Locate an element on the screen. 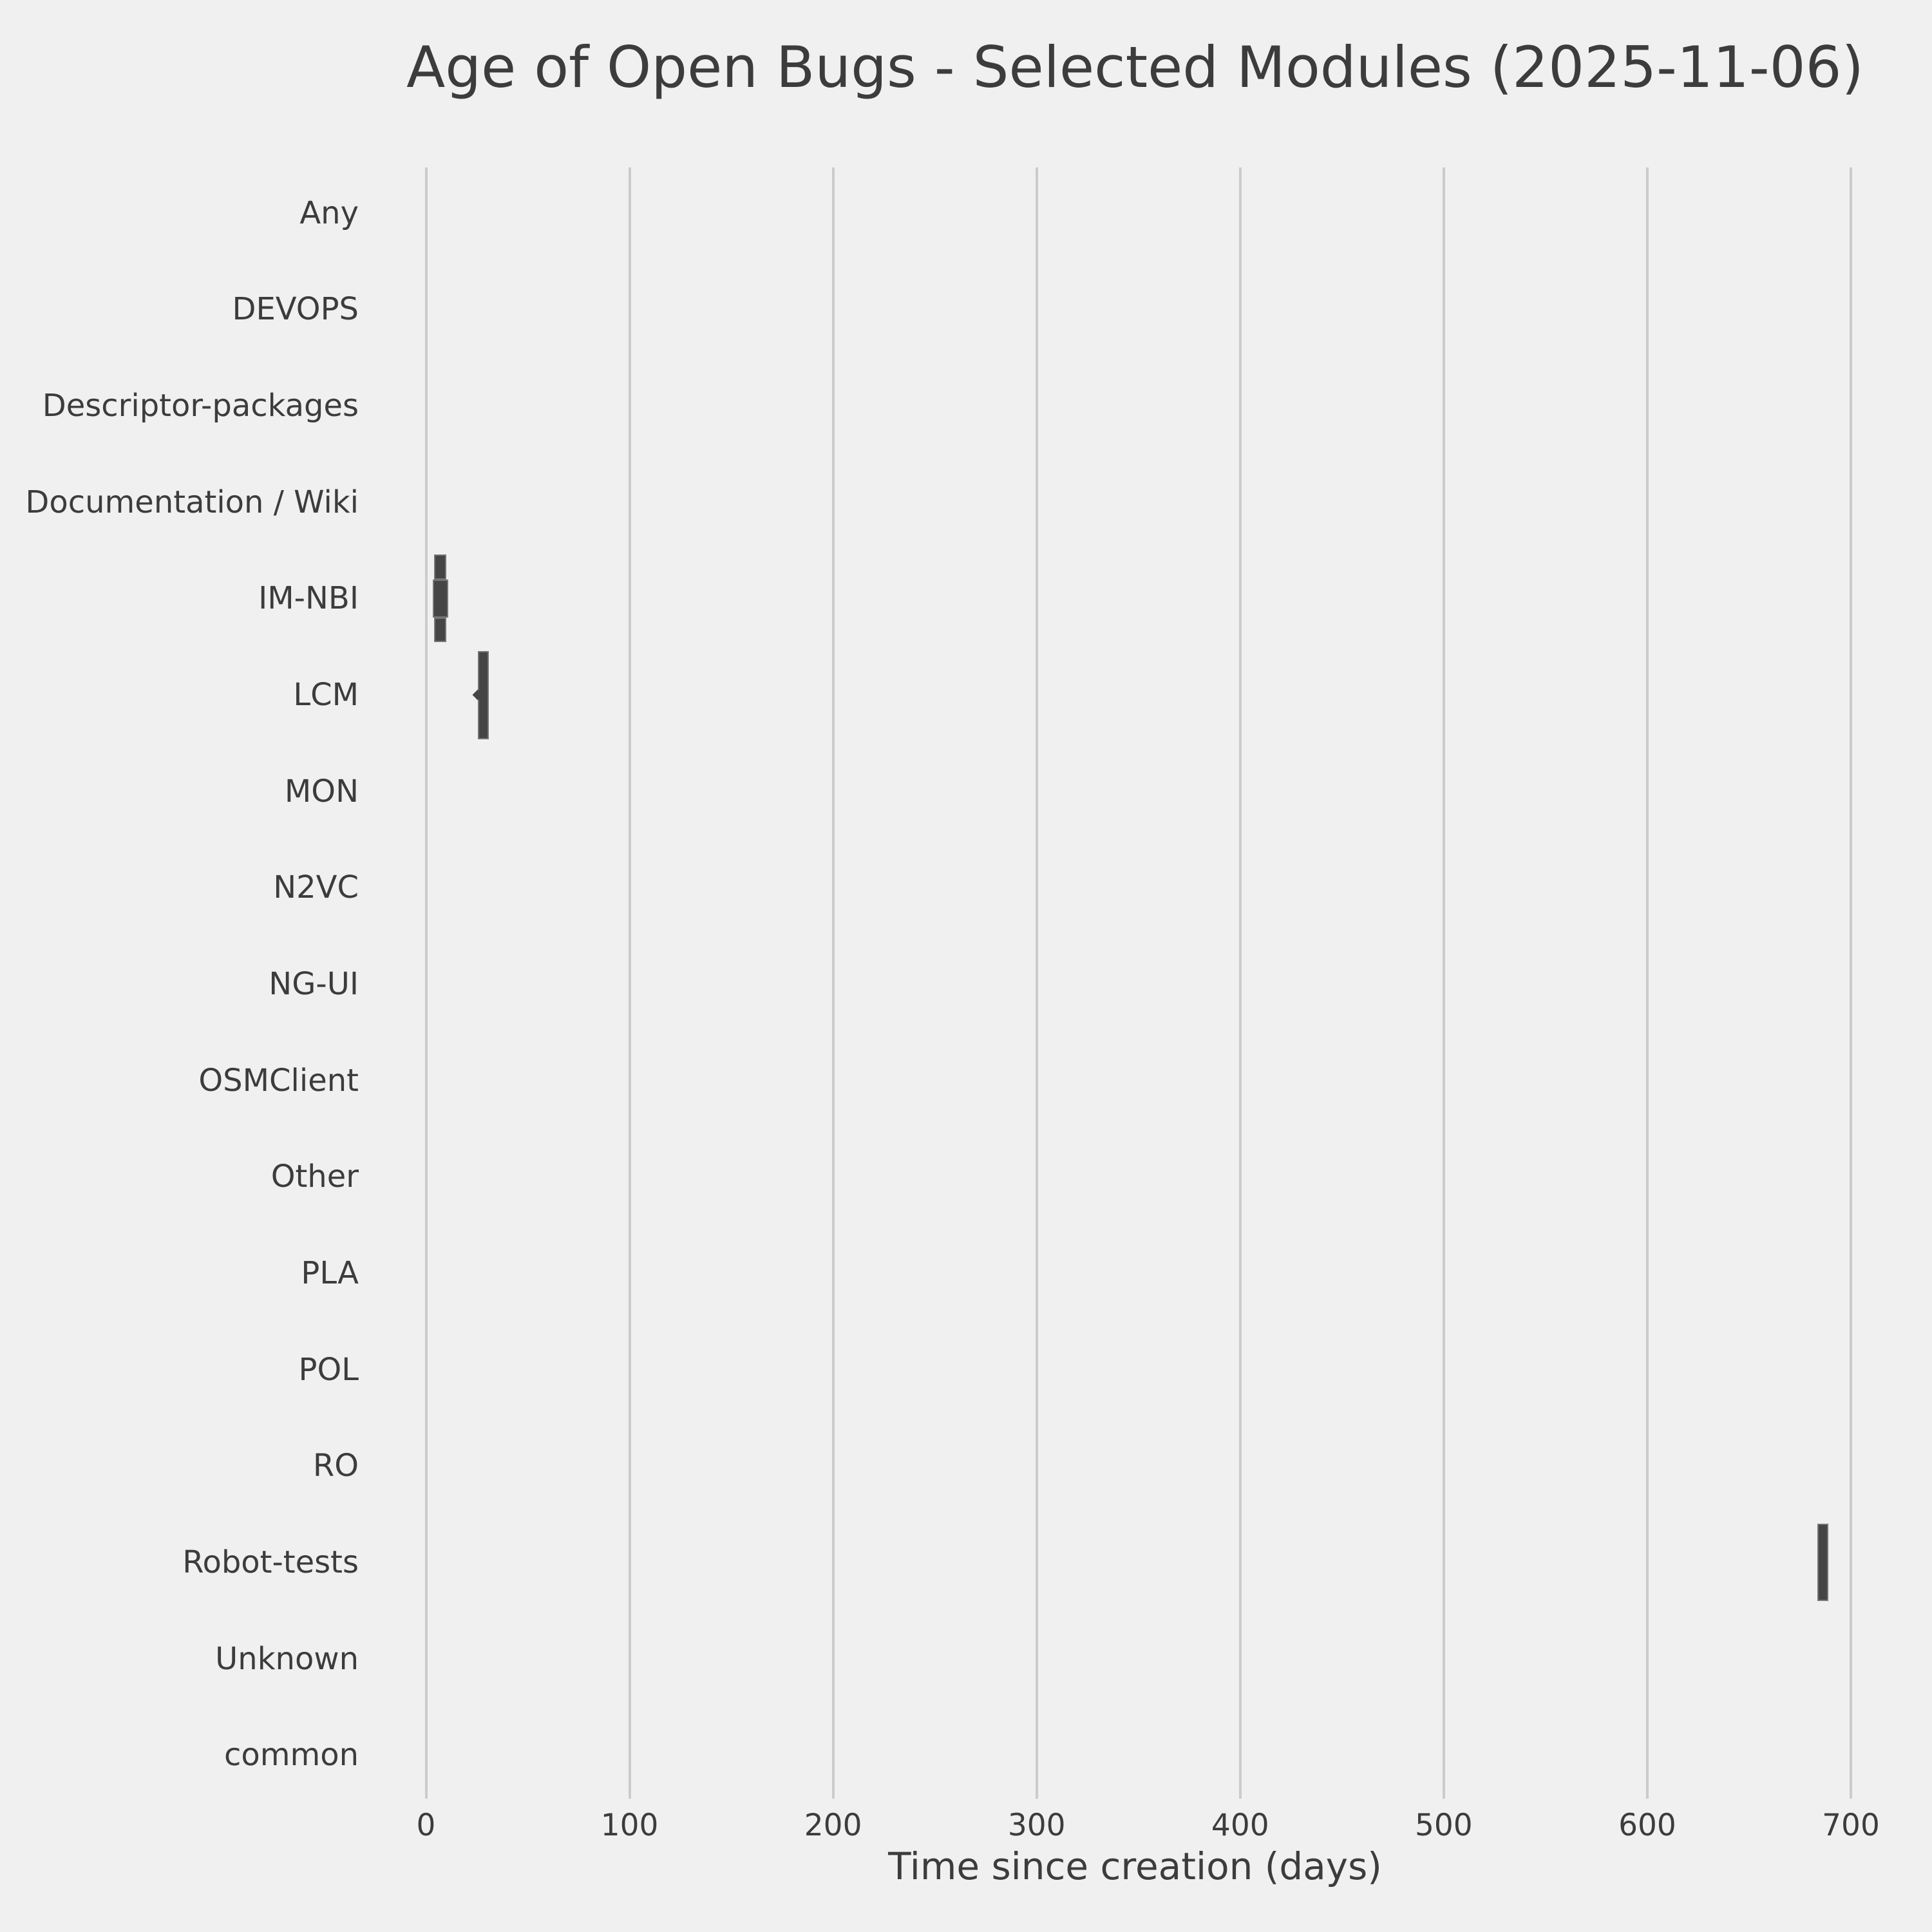 Image resolution: width=1932 pixels, height=1932 pixels. y-tick-label-lcm: LCM is located at coordinates (326, 695).